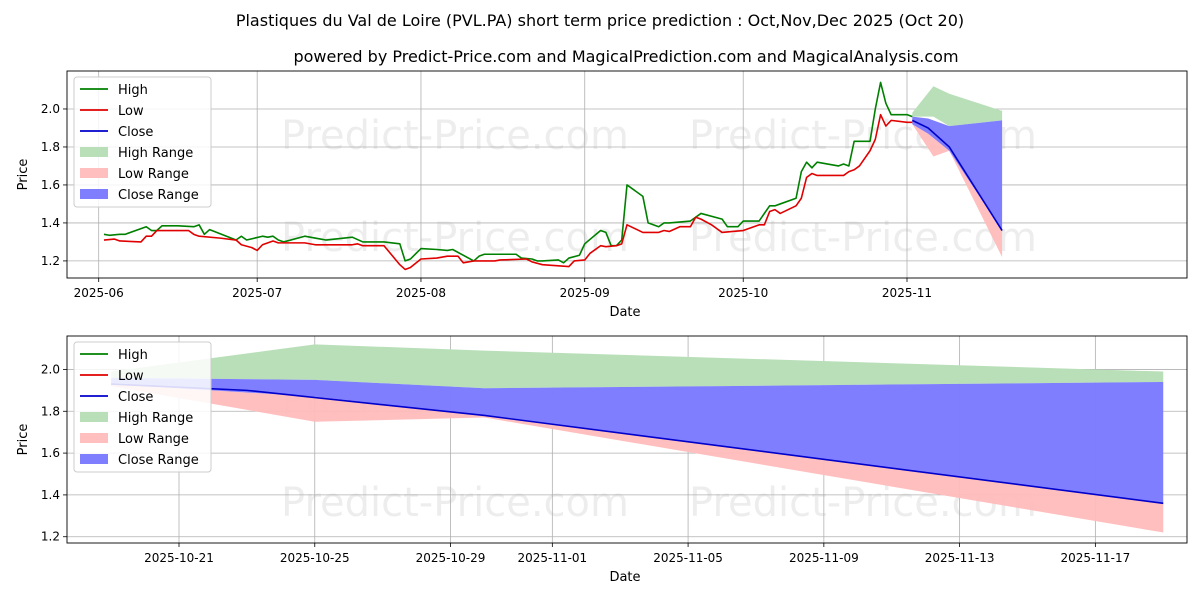  I want to click on x-tick-label: 2025-11-09, so click(824, 558).